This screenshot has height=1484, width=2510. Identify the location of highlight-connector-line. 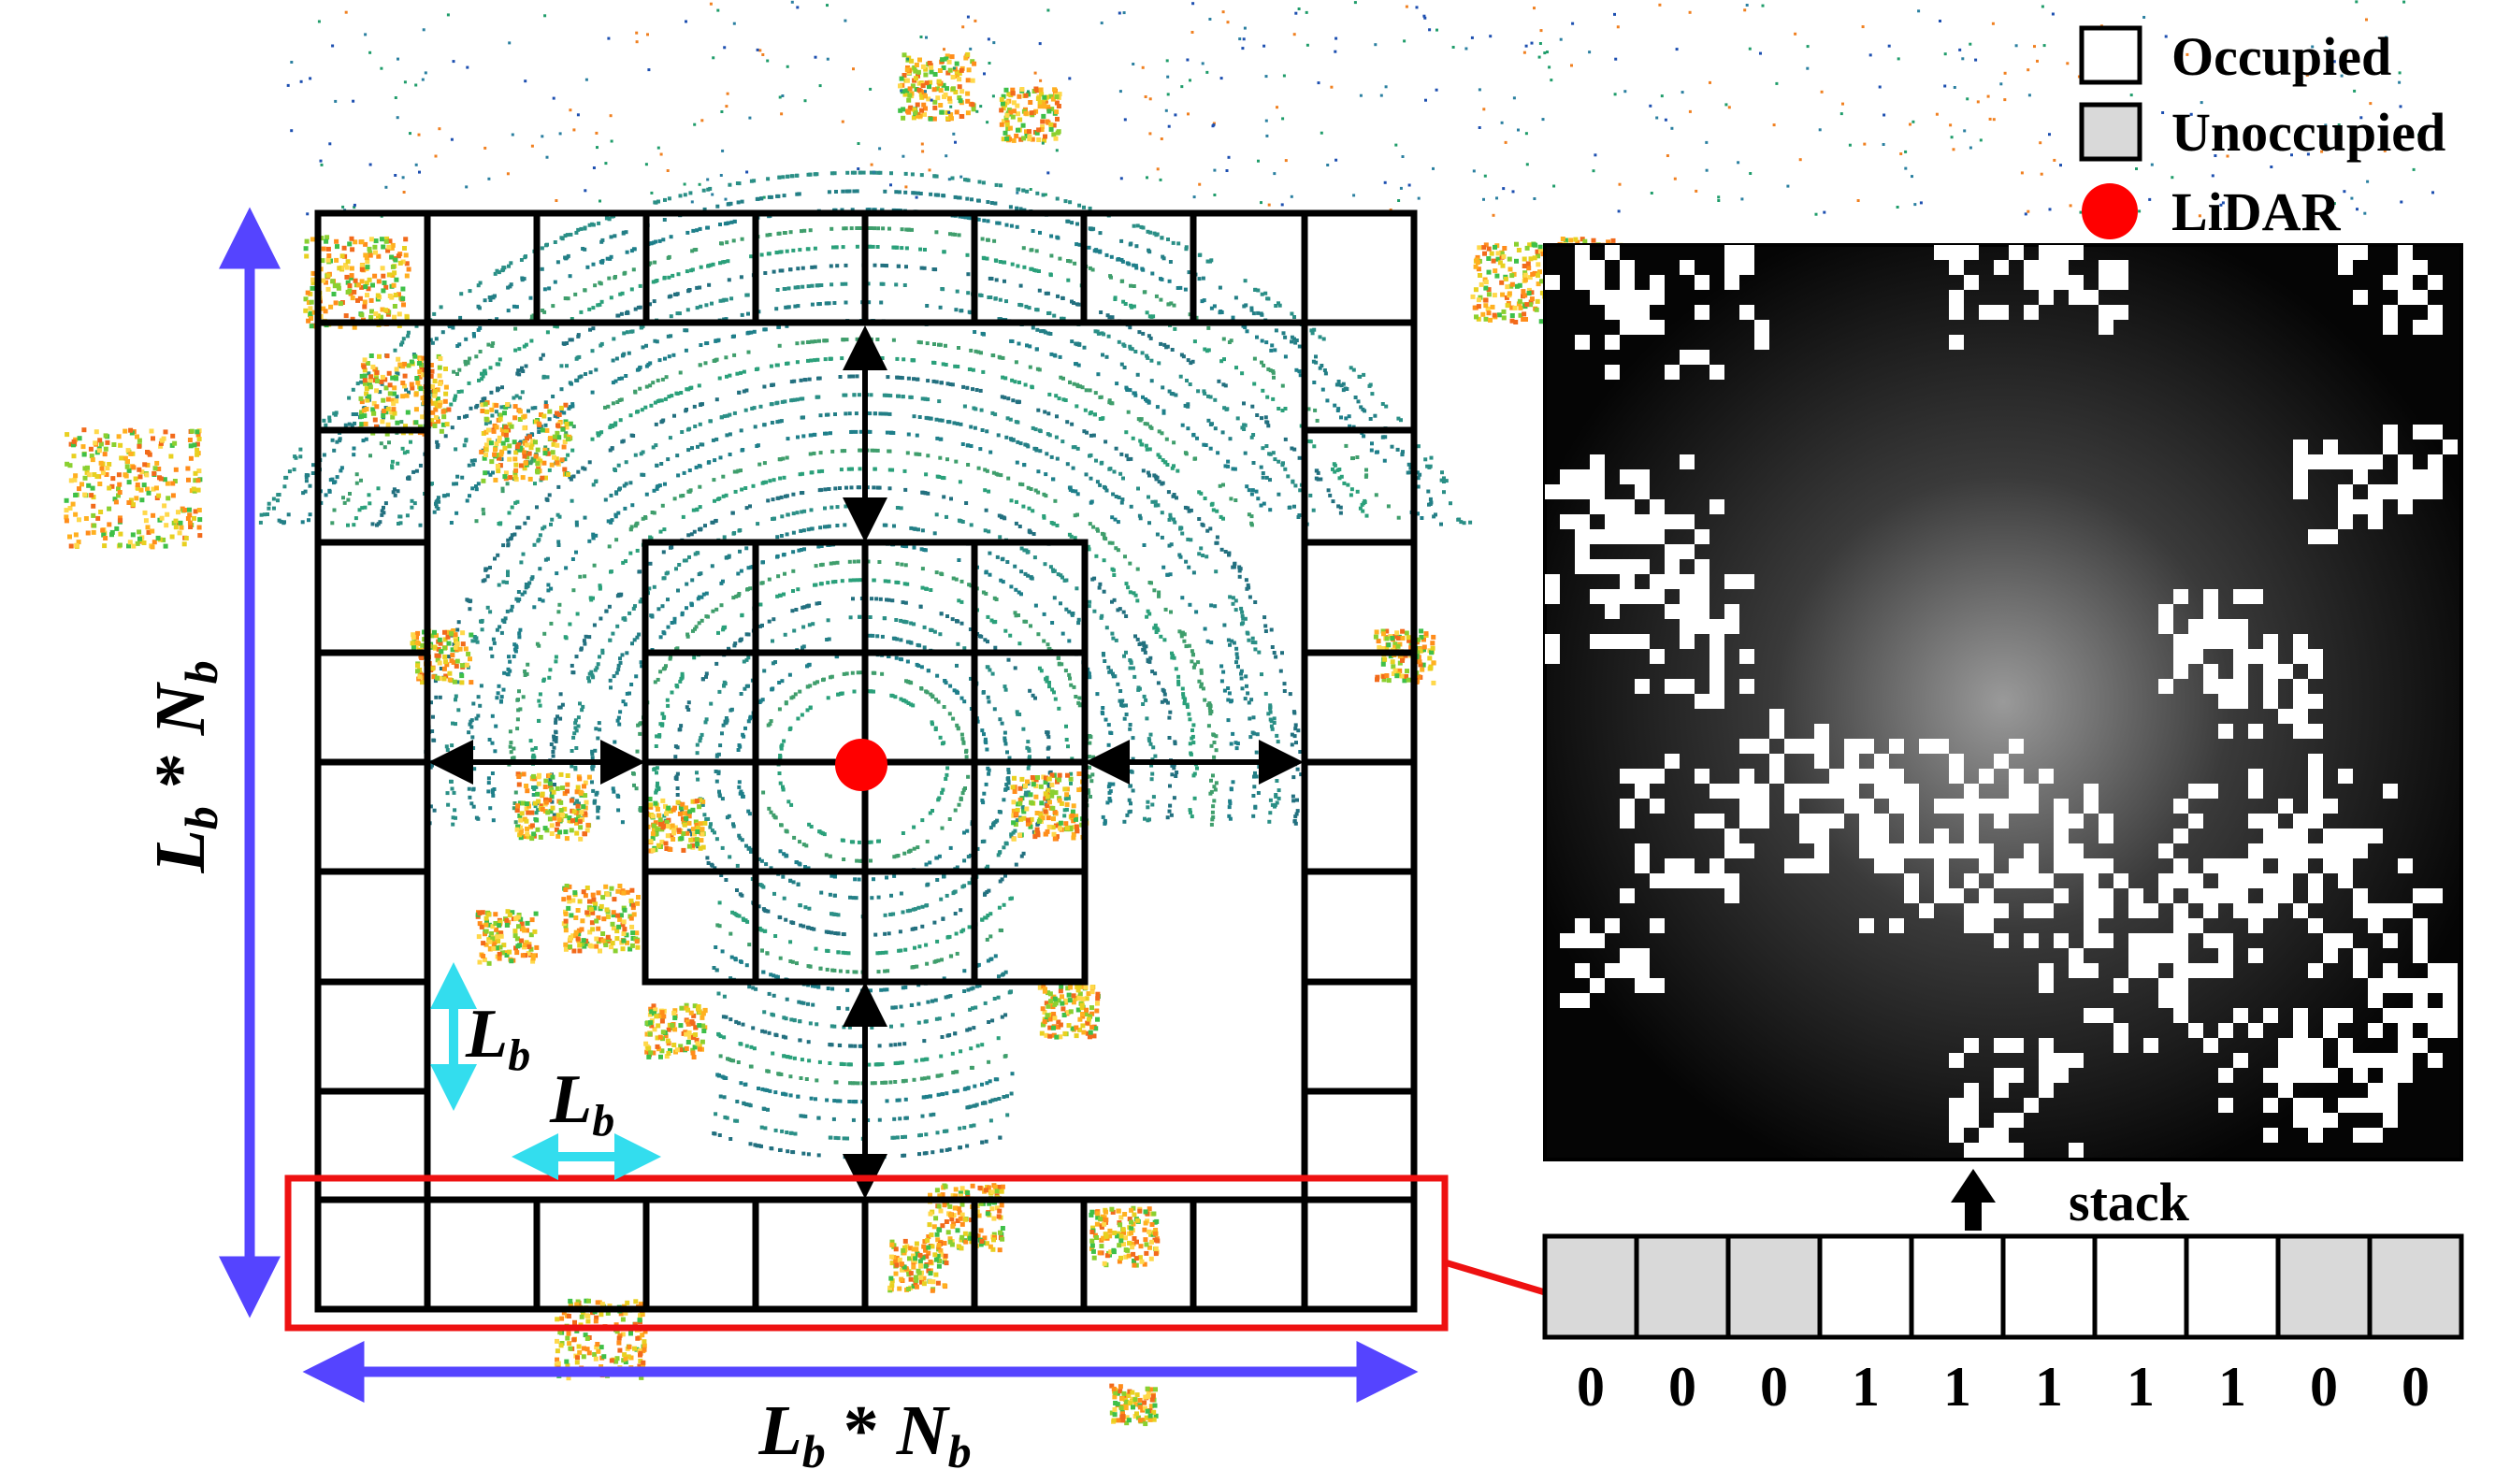
(1495, 1277).